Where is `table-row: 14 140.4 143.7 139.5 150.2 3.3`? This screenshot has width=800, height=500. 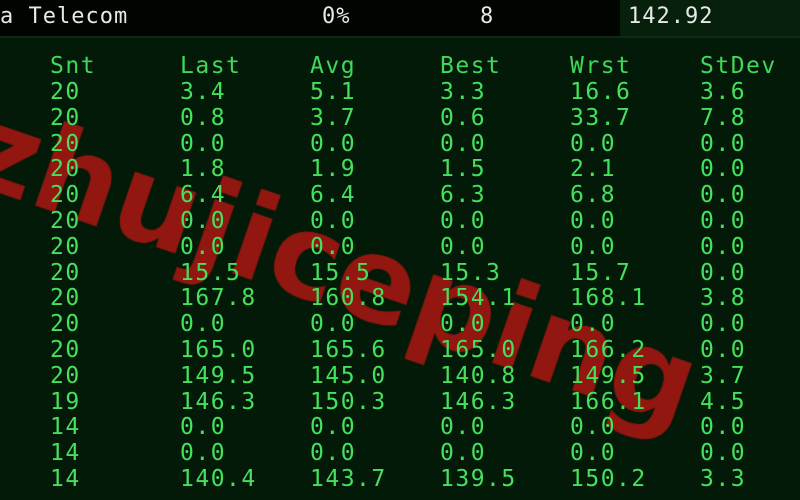
table-row: 14 140.4 143.7 139.5 150.2 3.3 is located at coordinates (400, 479).